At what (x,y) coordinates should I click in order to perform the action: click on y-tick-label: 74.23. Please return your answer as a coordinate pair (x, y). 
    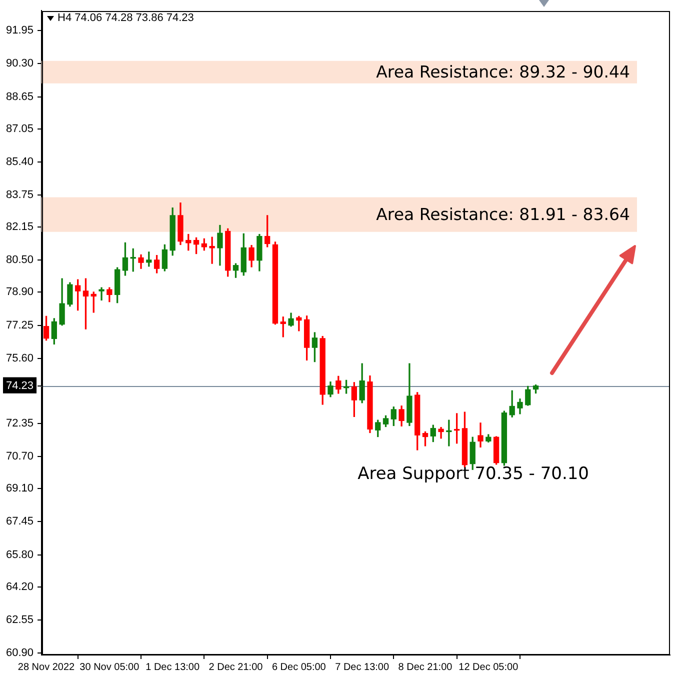
    Looking at the image, I should click on (20, 386).